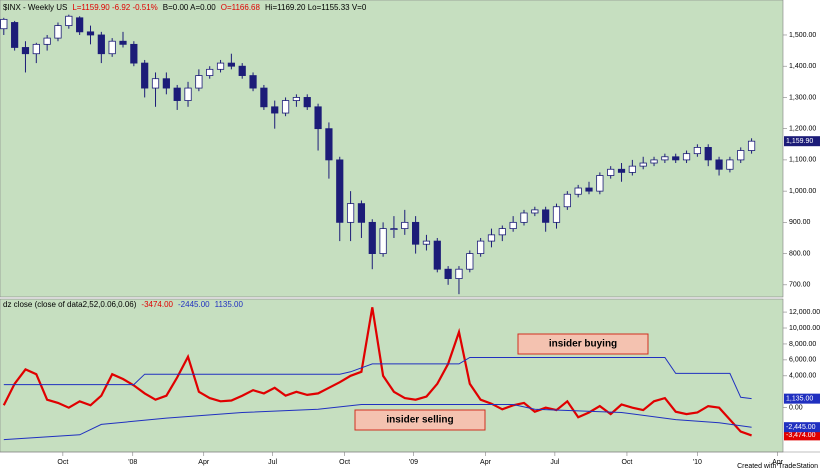 Image resolution: width=820 pixels, height=472 pixels. Describe the element at coordinates (157, 304) in the screenshot. I see `header-item: -3474.00` at that location.